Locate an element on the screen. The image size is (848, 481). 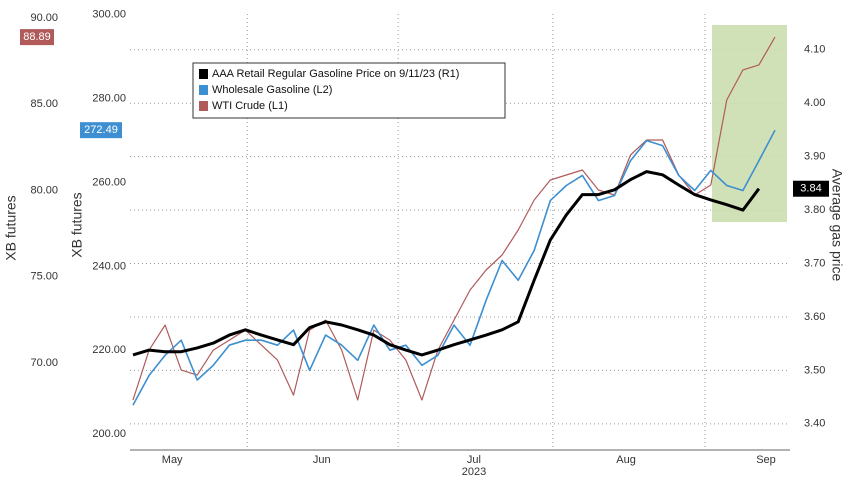
y-tick-label: 4.10 is located at coordinates (814, 50).